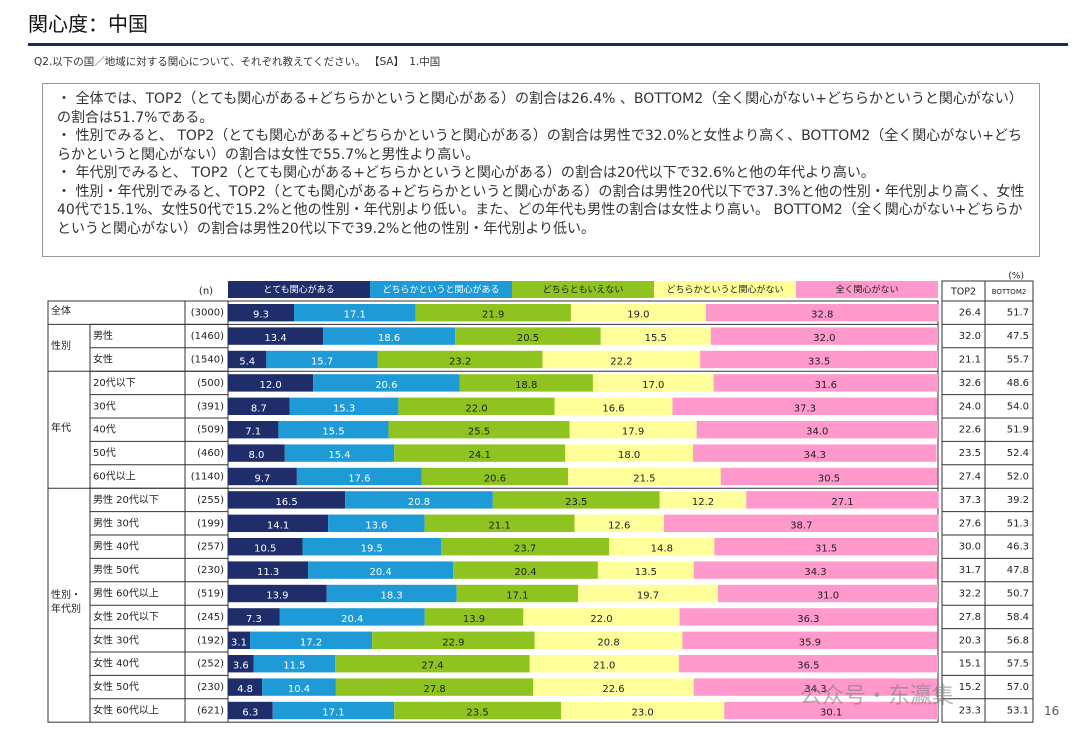 The height and width of the screenshot is (740, 1080). Describe the element at coordinates (116, 686) in the screenshot. I see `row-label: 女性 50代` at that location.